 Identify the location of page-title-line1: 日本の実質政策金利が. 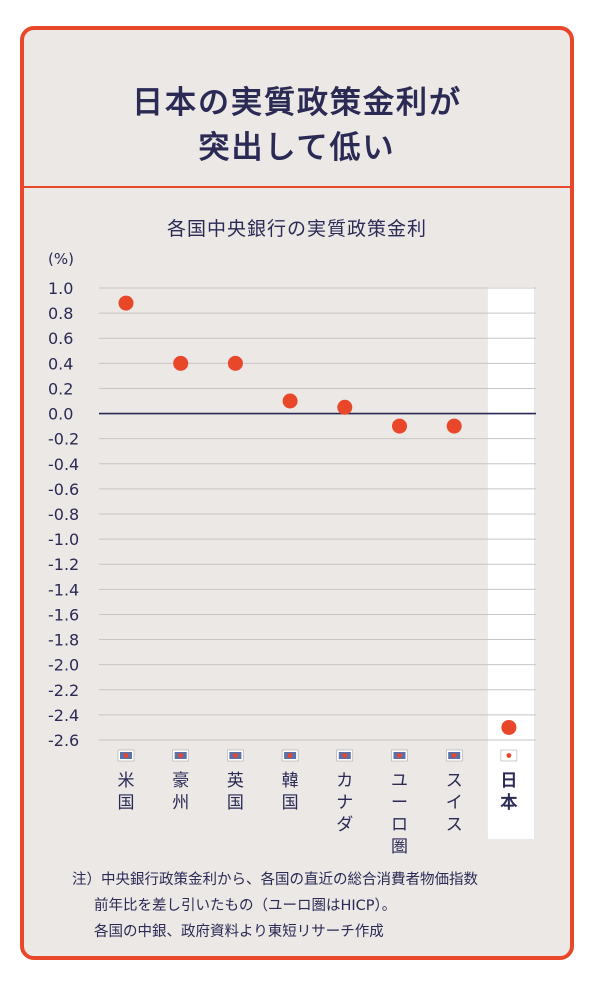
(297, 103).